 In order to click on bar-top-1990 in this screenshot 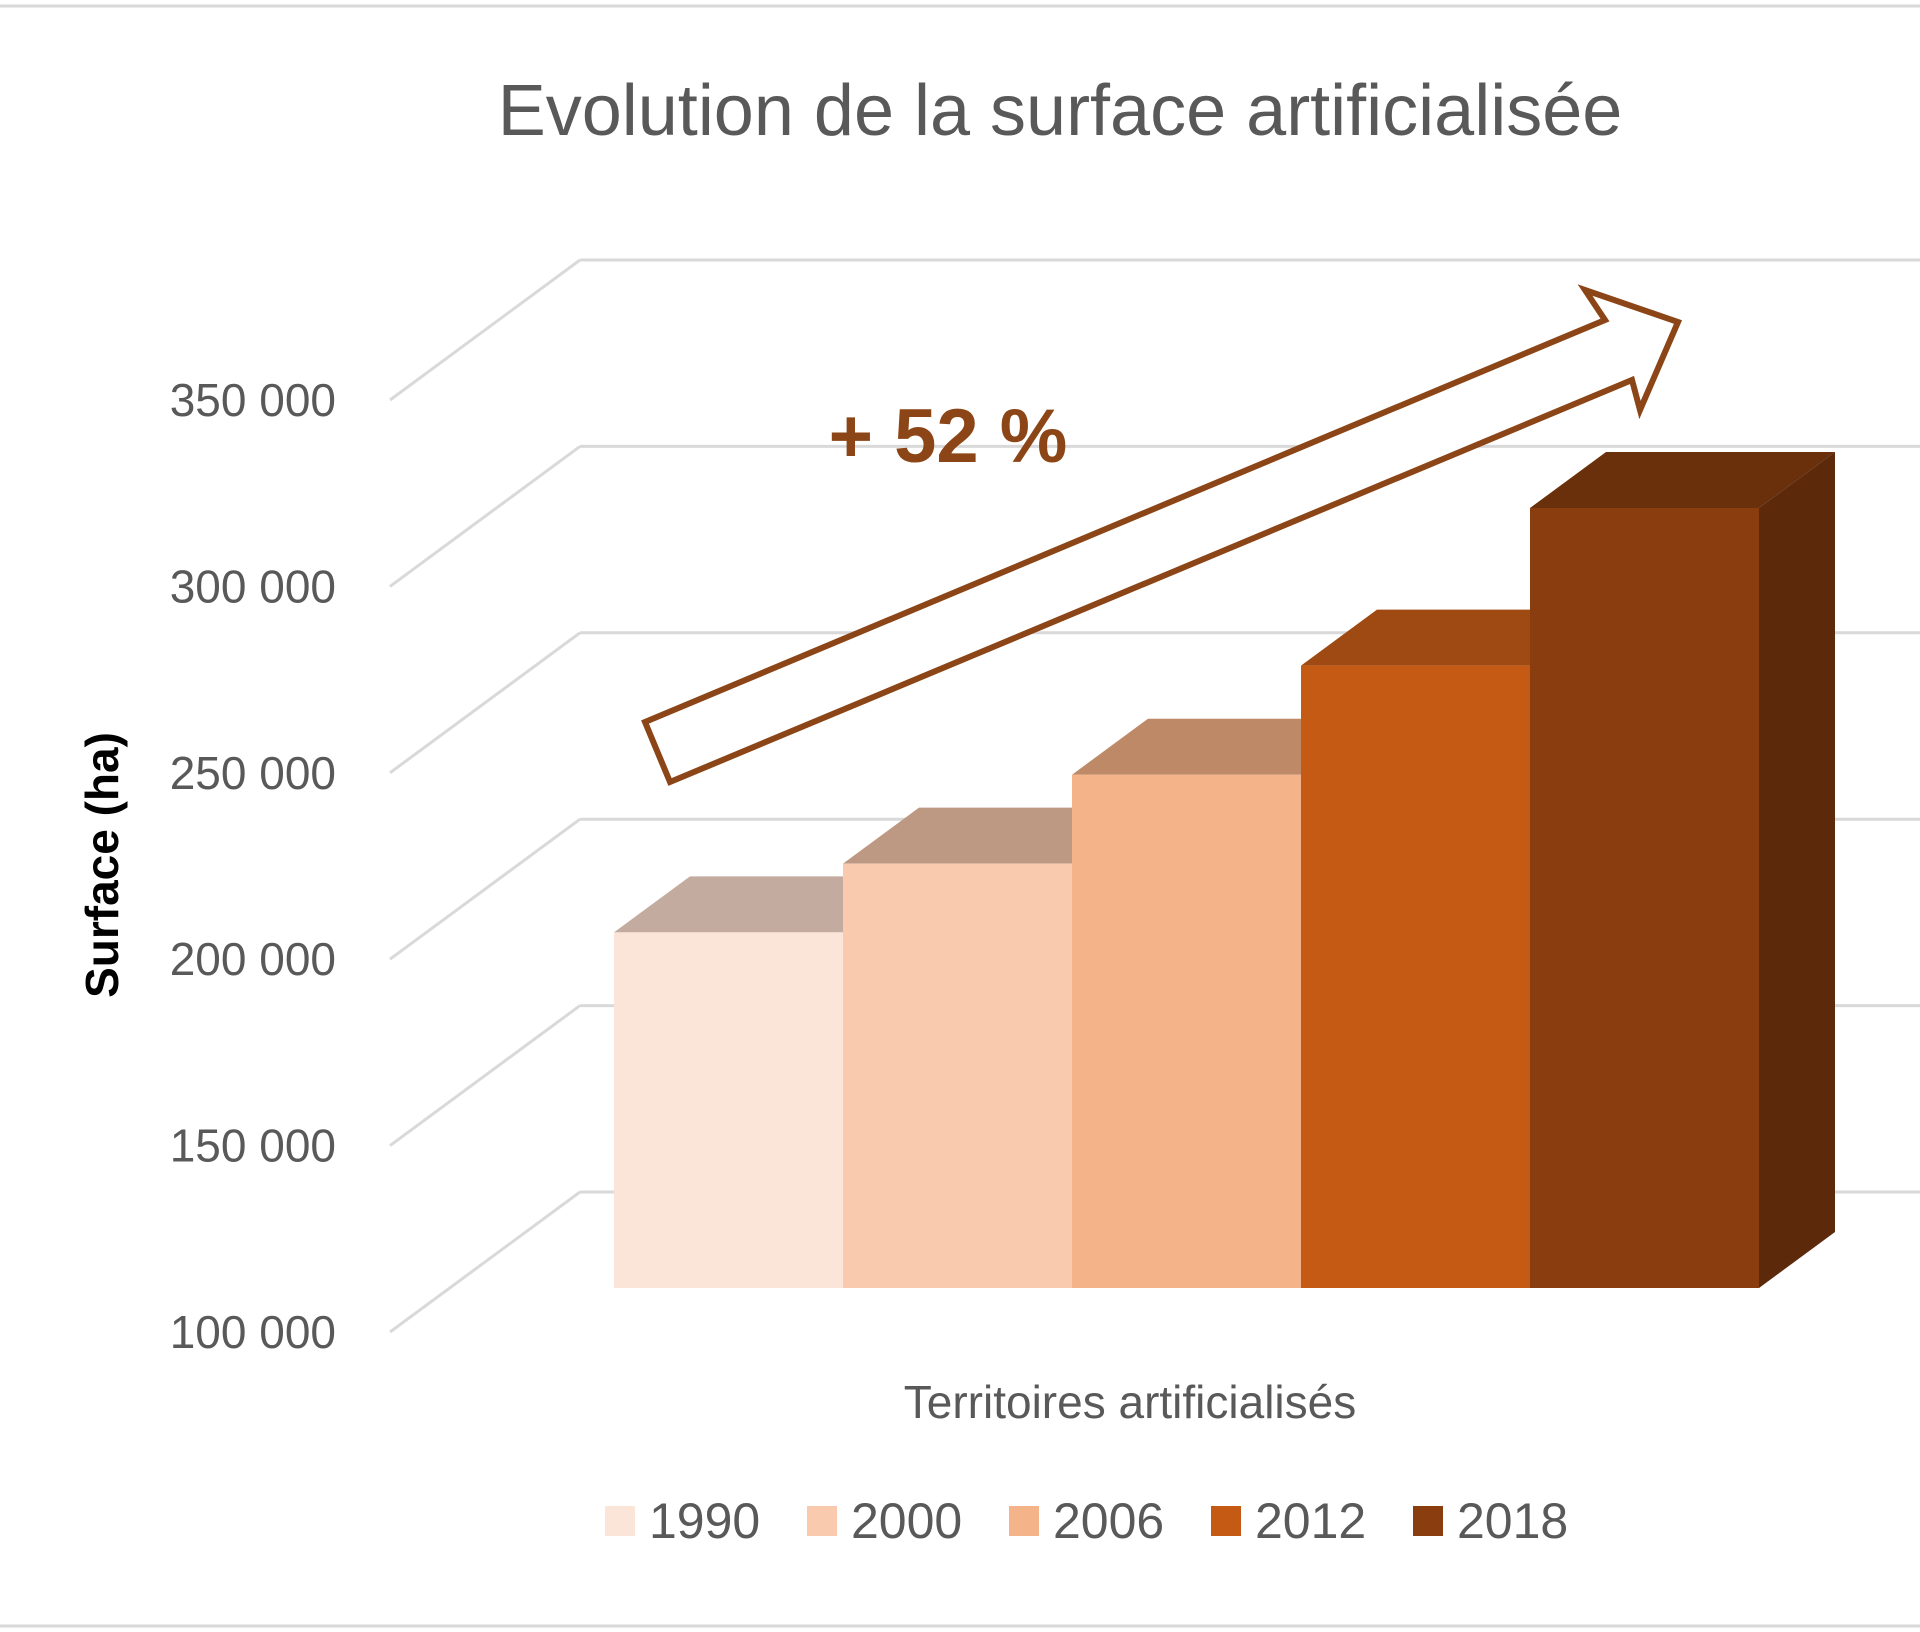, I will do `click(766, 904)`.